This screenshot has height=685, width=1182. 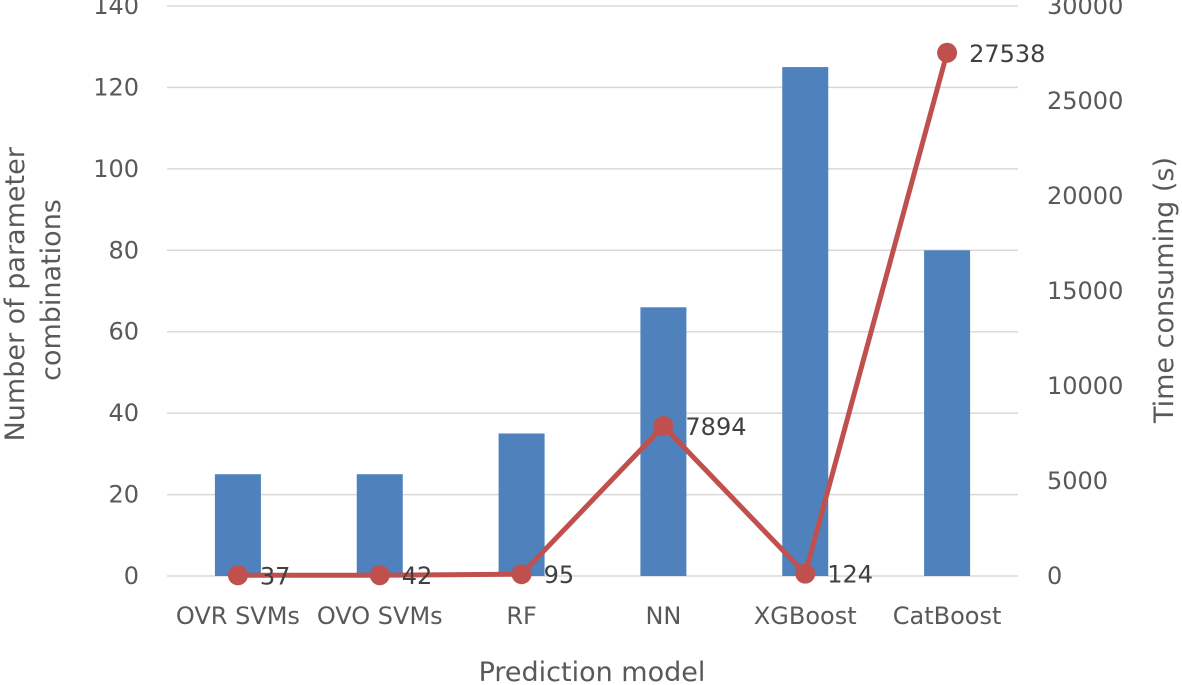 What do you see at coordinates (123, 413) in the screenshot?
I see `y-tick-label: 40` at bounding box center [123, 413].